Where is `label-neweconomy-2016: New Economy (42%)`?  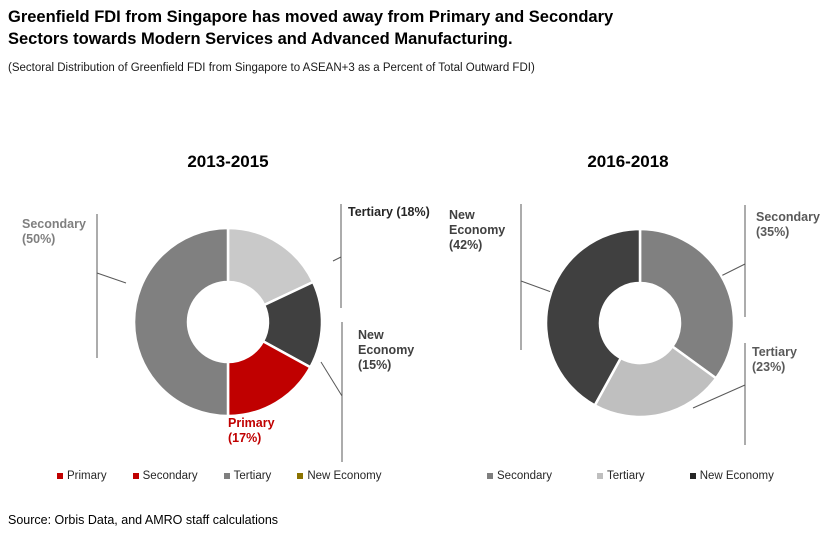 label-neweconomy-2016: New Economy (42%) is located at coordinates (477, 230).